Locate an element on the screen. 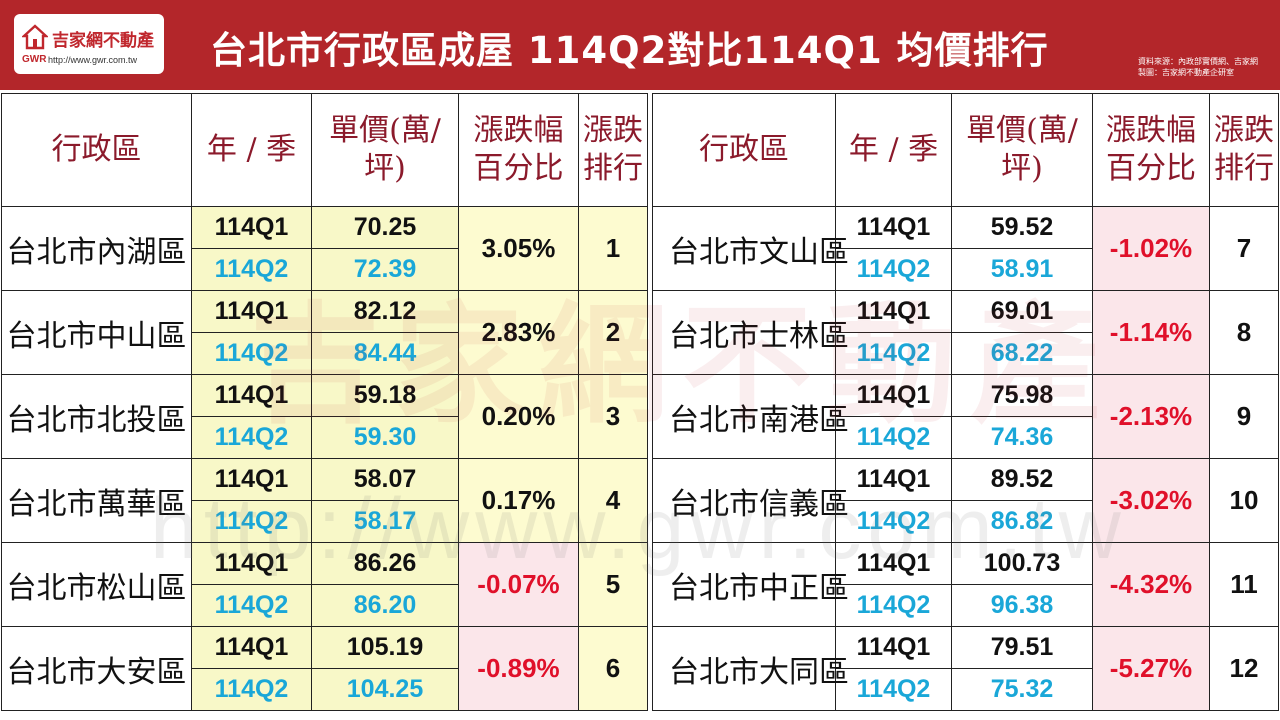 Image resolution: width=1280 pixels, height=720 pixels. table-row: 台北市文山區 114Q1 59.52 -1.02% 7 is located at coordinates (965, 248).